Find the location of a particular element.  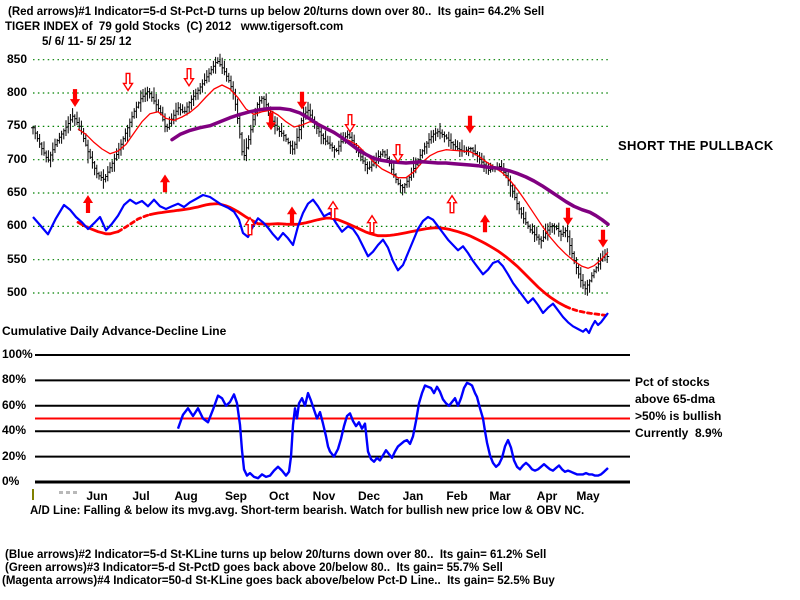

price-axis-tick: 750 is located at coordinates (16, 125).